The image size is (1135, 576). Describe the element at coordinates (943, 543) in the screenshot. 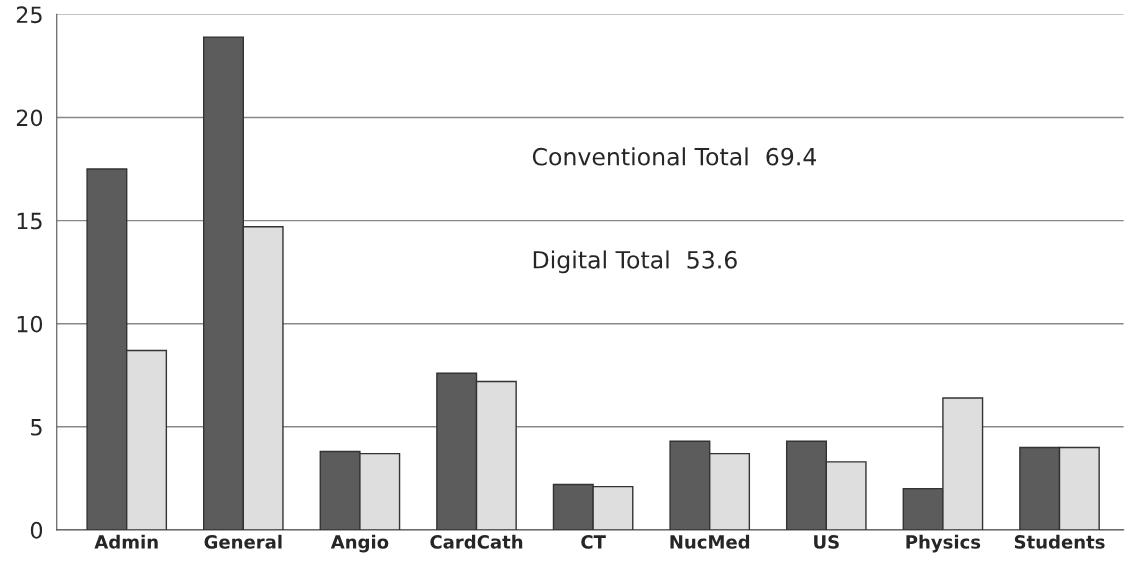

I see `x-tick-label: Physics` at that location.